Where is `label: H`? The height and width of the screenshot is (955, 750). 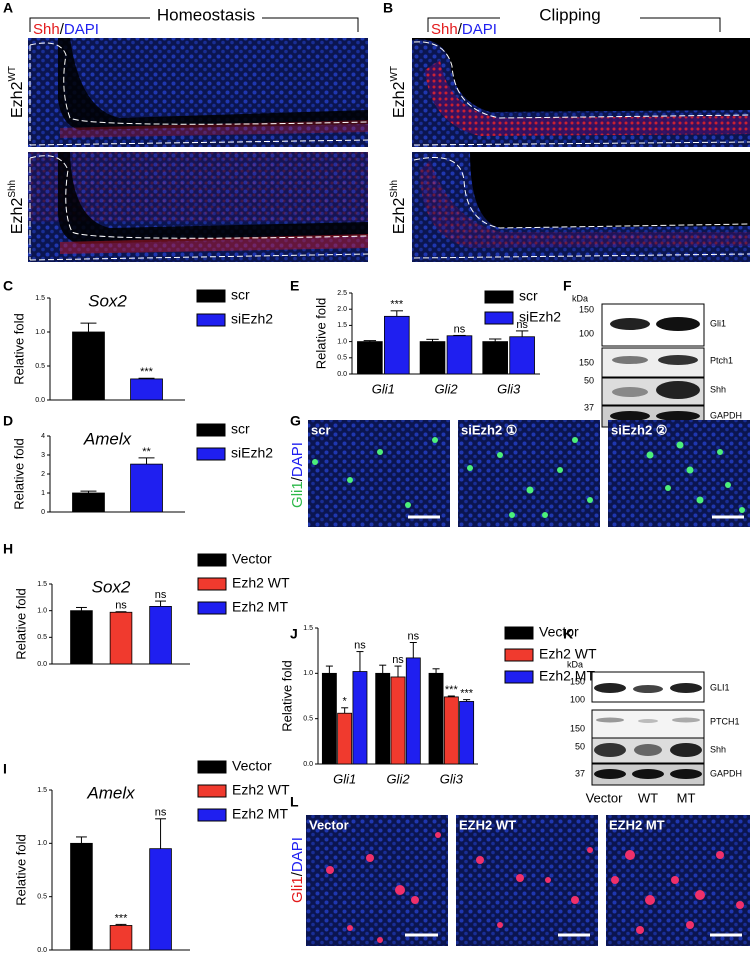
label: H is located at coordinates (8, 549).